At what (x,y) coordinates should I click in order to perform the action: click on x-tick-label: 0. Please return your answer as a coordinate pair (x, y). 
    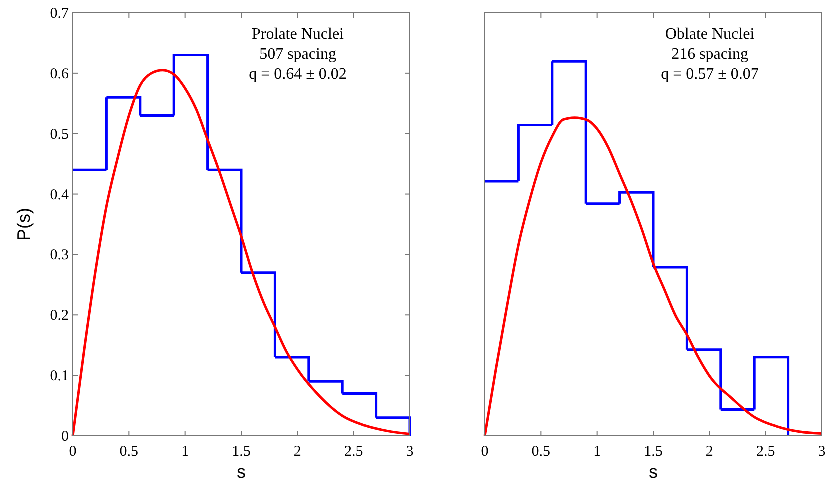
    Looking at the image, I should click on (485, 452).